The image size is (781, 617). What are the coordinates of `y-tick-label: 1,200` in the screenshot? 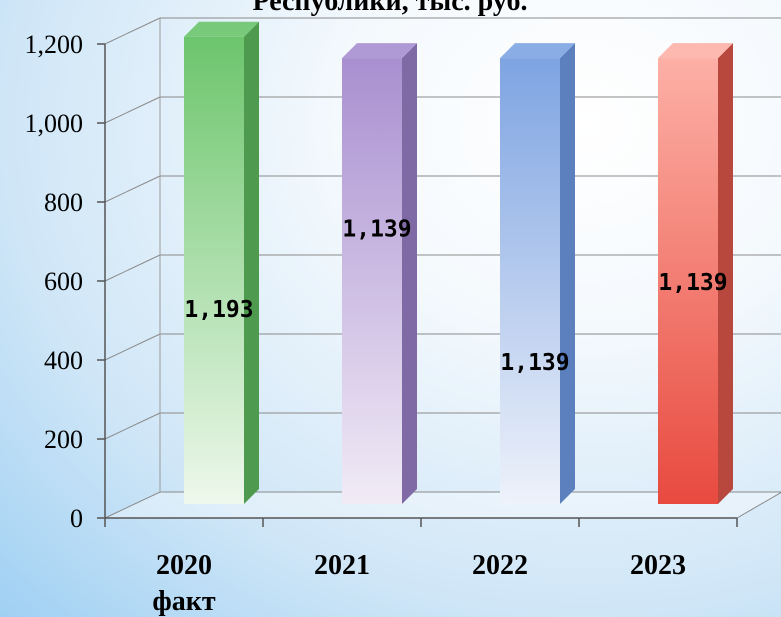 It's located at (54, 44).